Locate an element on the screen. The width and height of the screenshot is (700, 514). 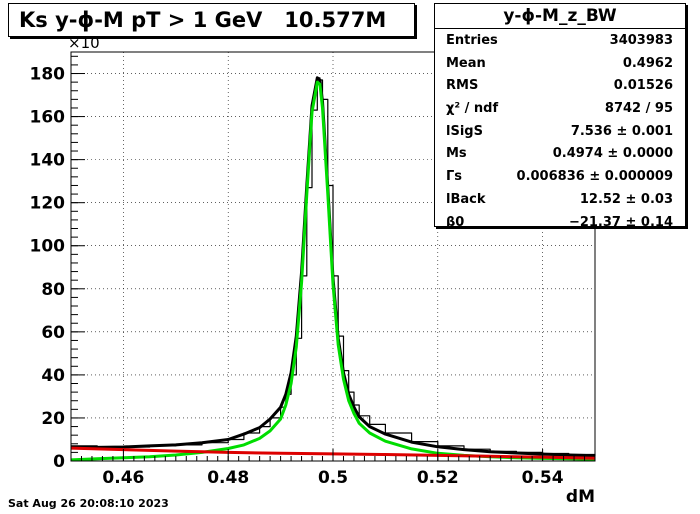
stats-value: 7.536 ± 0.001 is located at coordinates (621, 131).